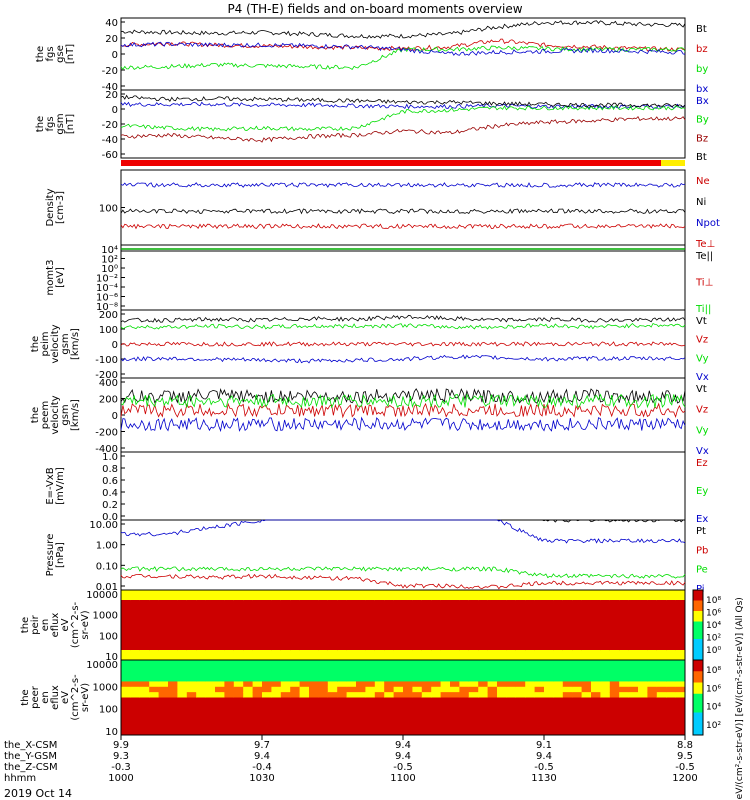 The width and height of the screenshot is (750, 800). What do you see at coordinates (50, 555) in the screenshot?
I see `y-axis-label: Pressure` at bounding box center [50, 555].